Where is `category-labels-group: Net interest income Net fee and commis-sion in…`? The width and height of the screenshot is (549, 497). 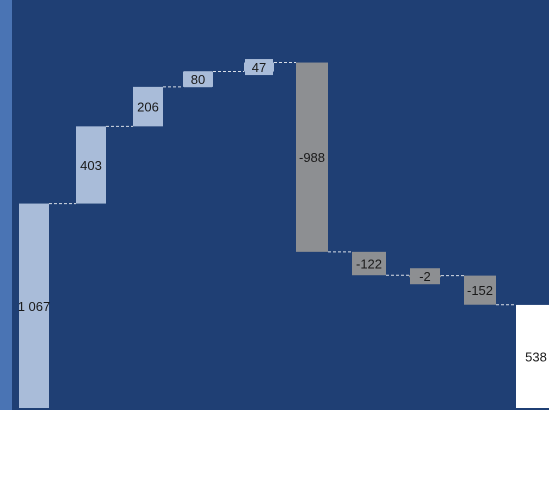
category-labels-group: Net interest income Net fee and commis-sion in… is located at coordinates (279, 449).